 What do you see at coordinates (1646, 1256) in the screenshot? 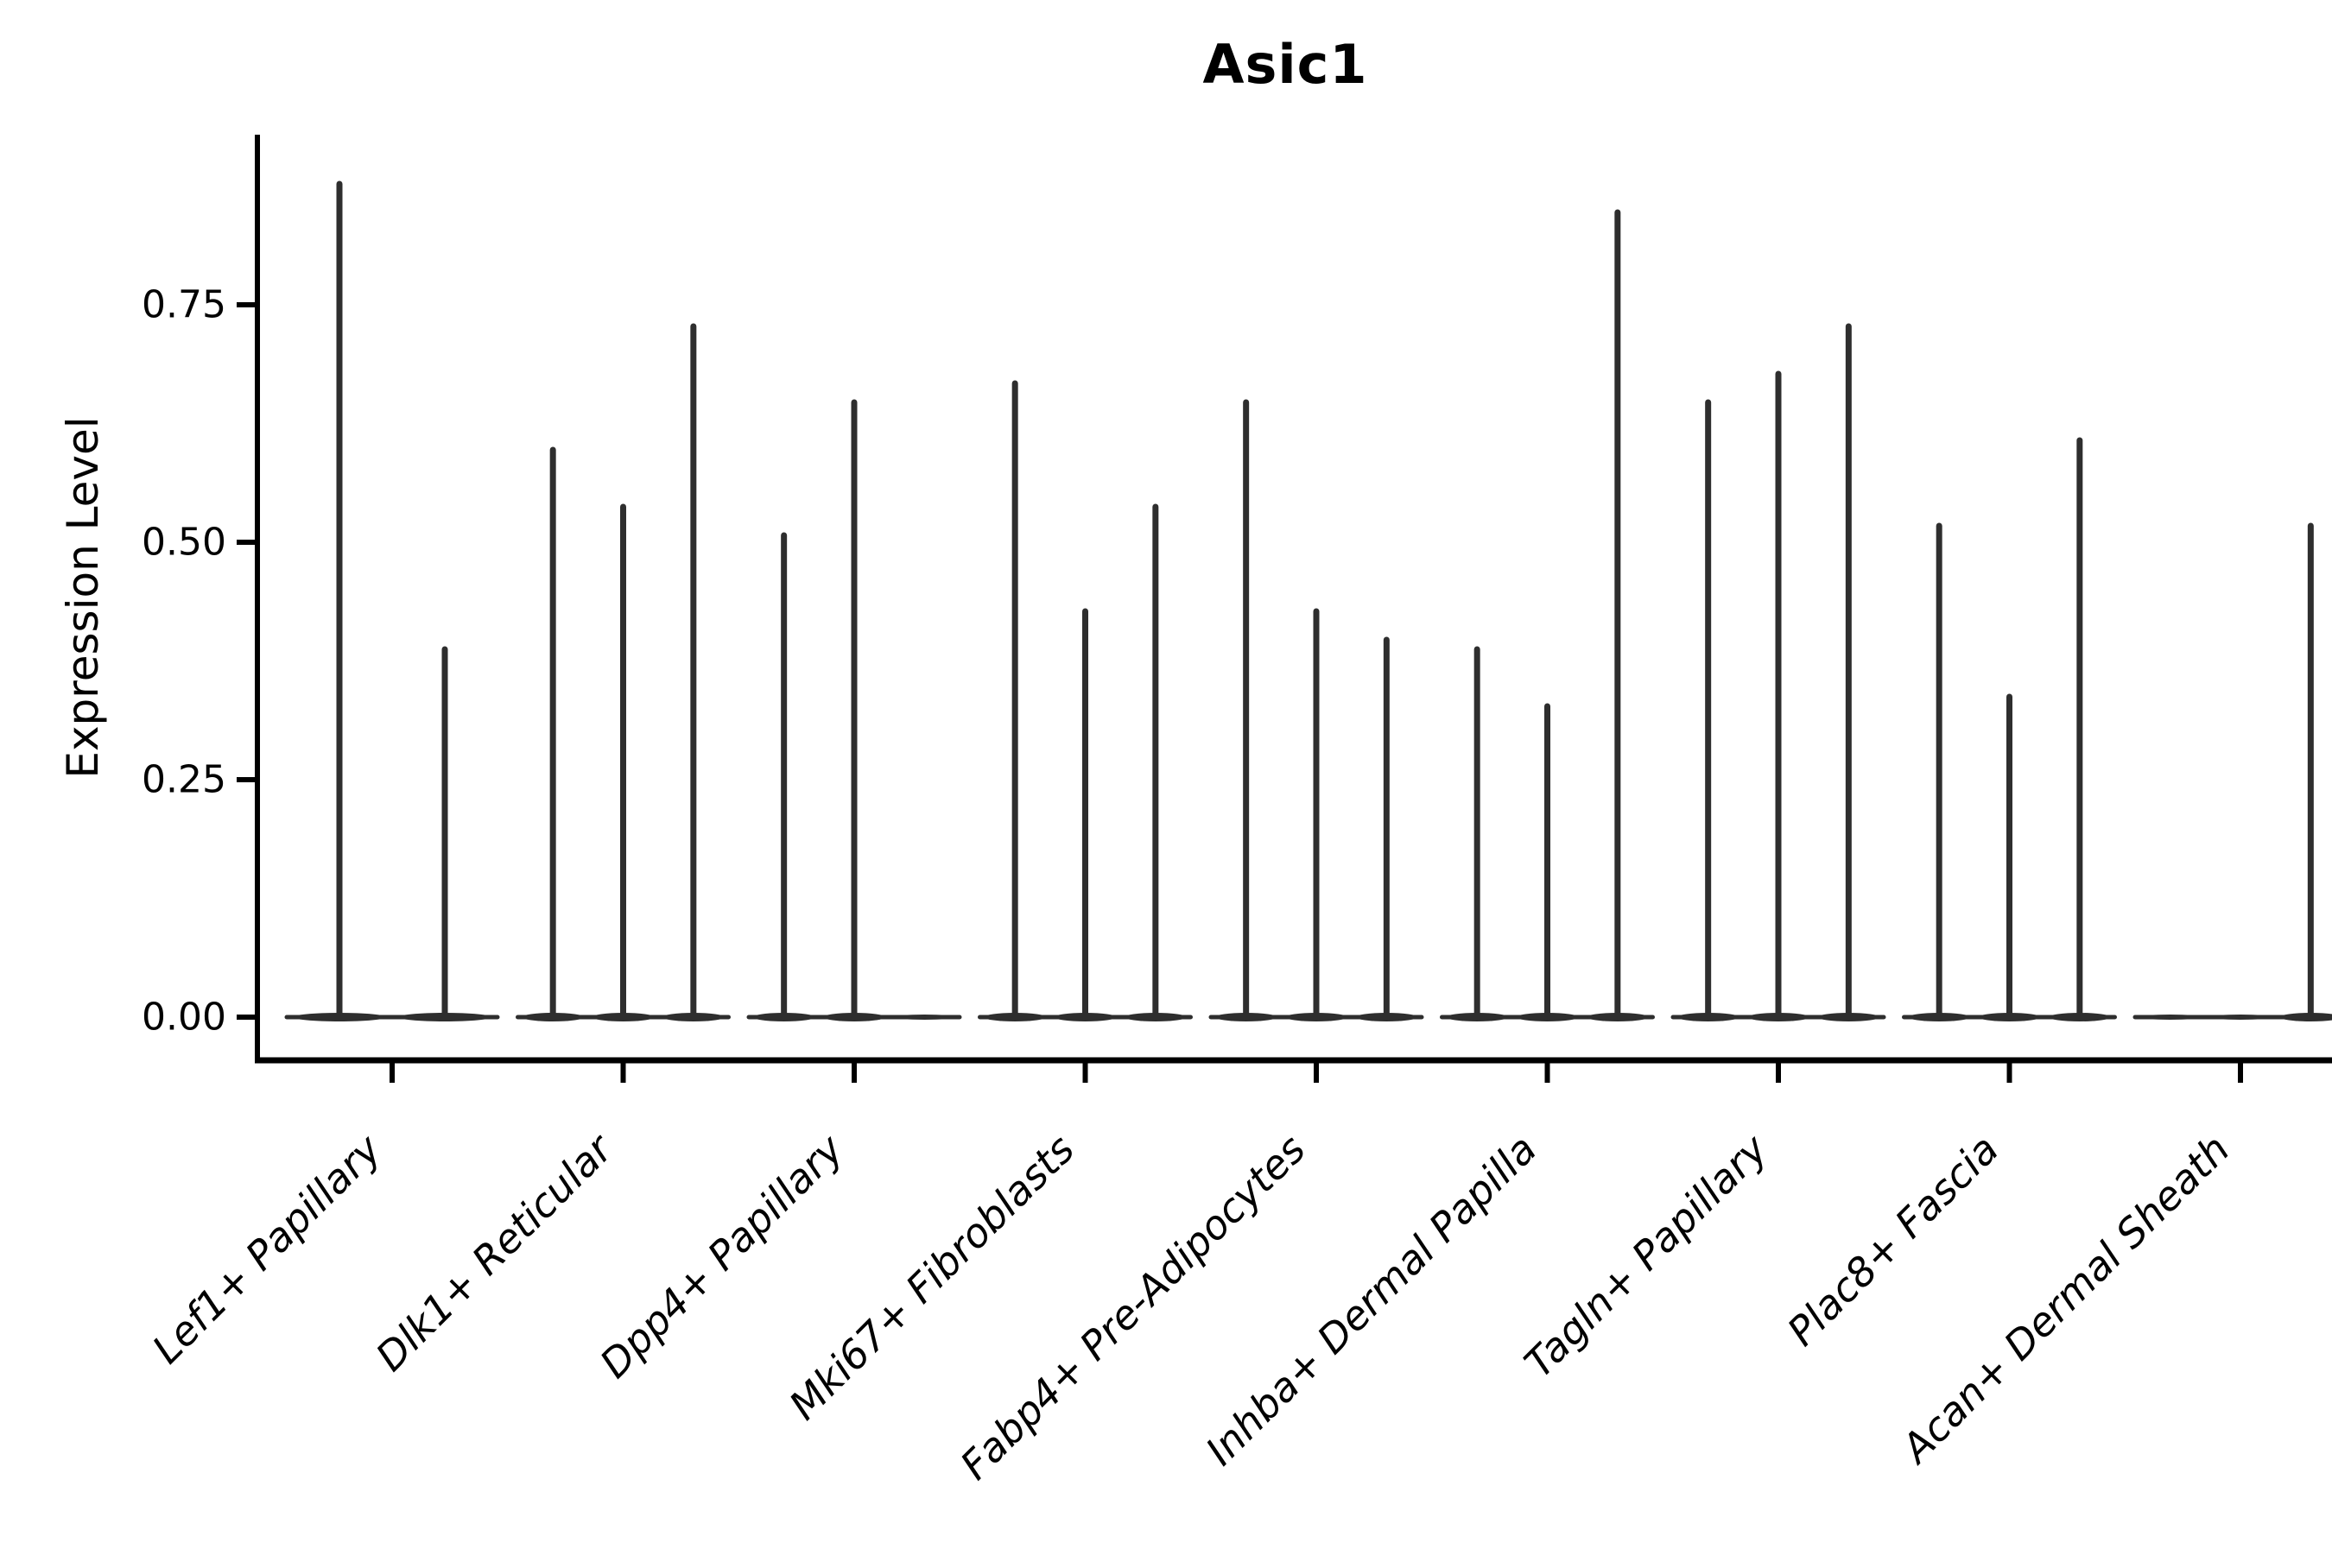
I see `x-category-label: Tagln+ Papillary` at bounding box center [1646, 1256].